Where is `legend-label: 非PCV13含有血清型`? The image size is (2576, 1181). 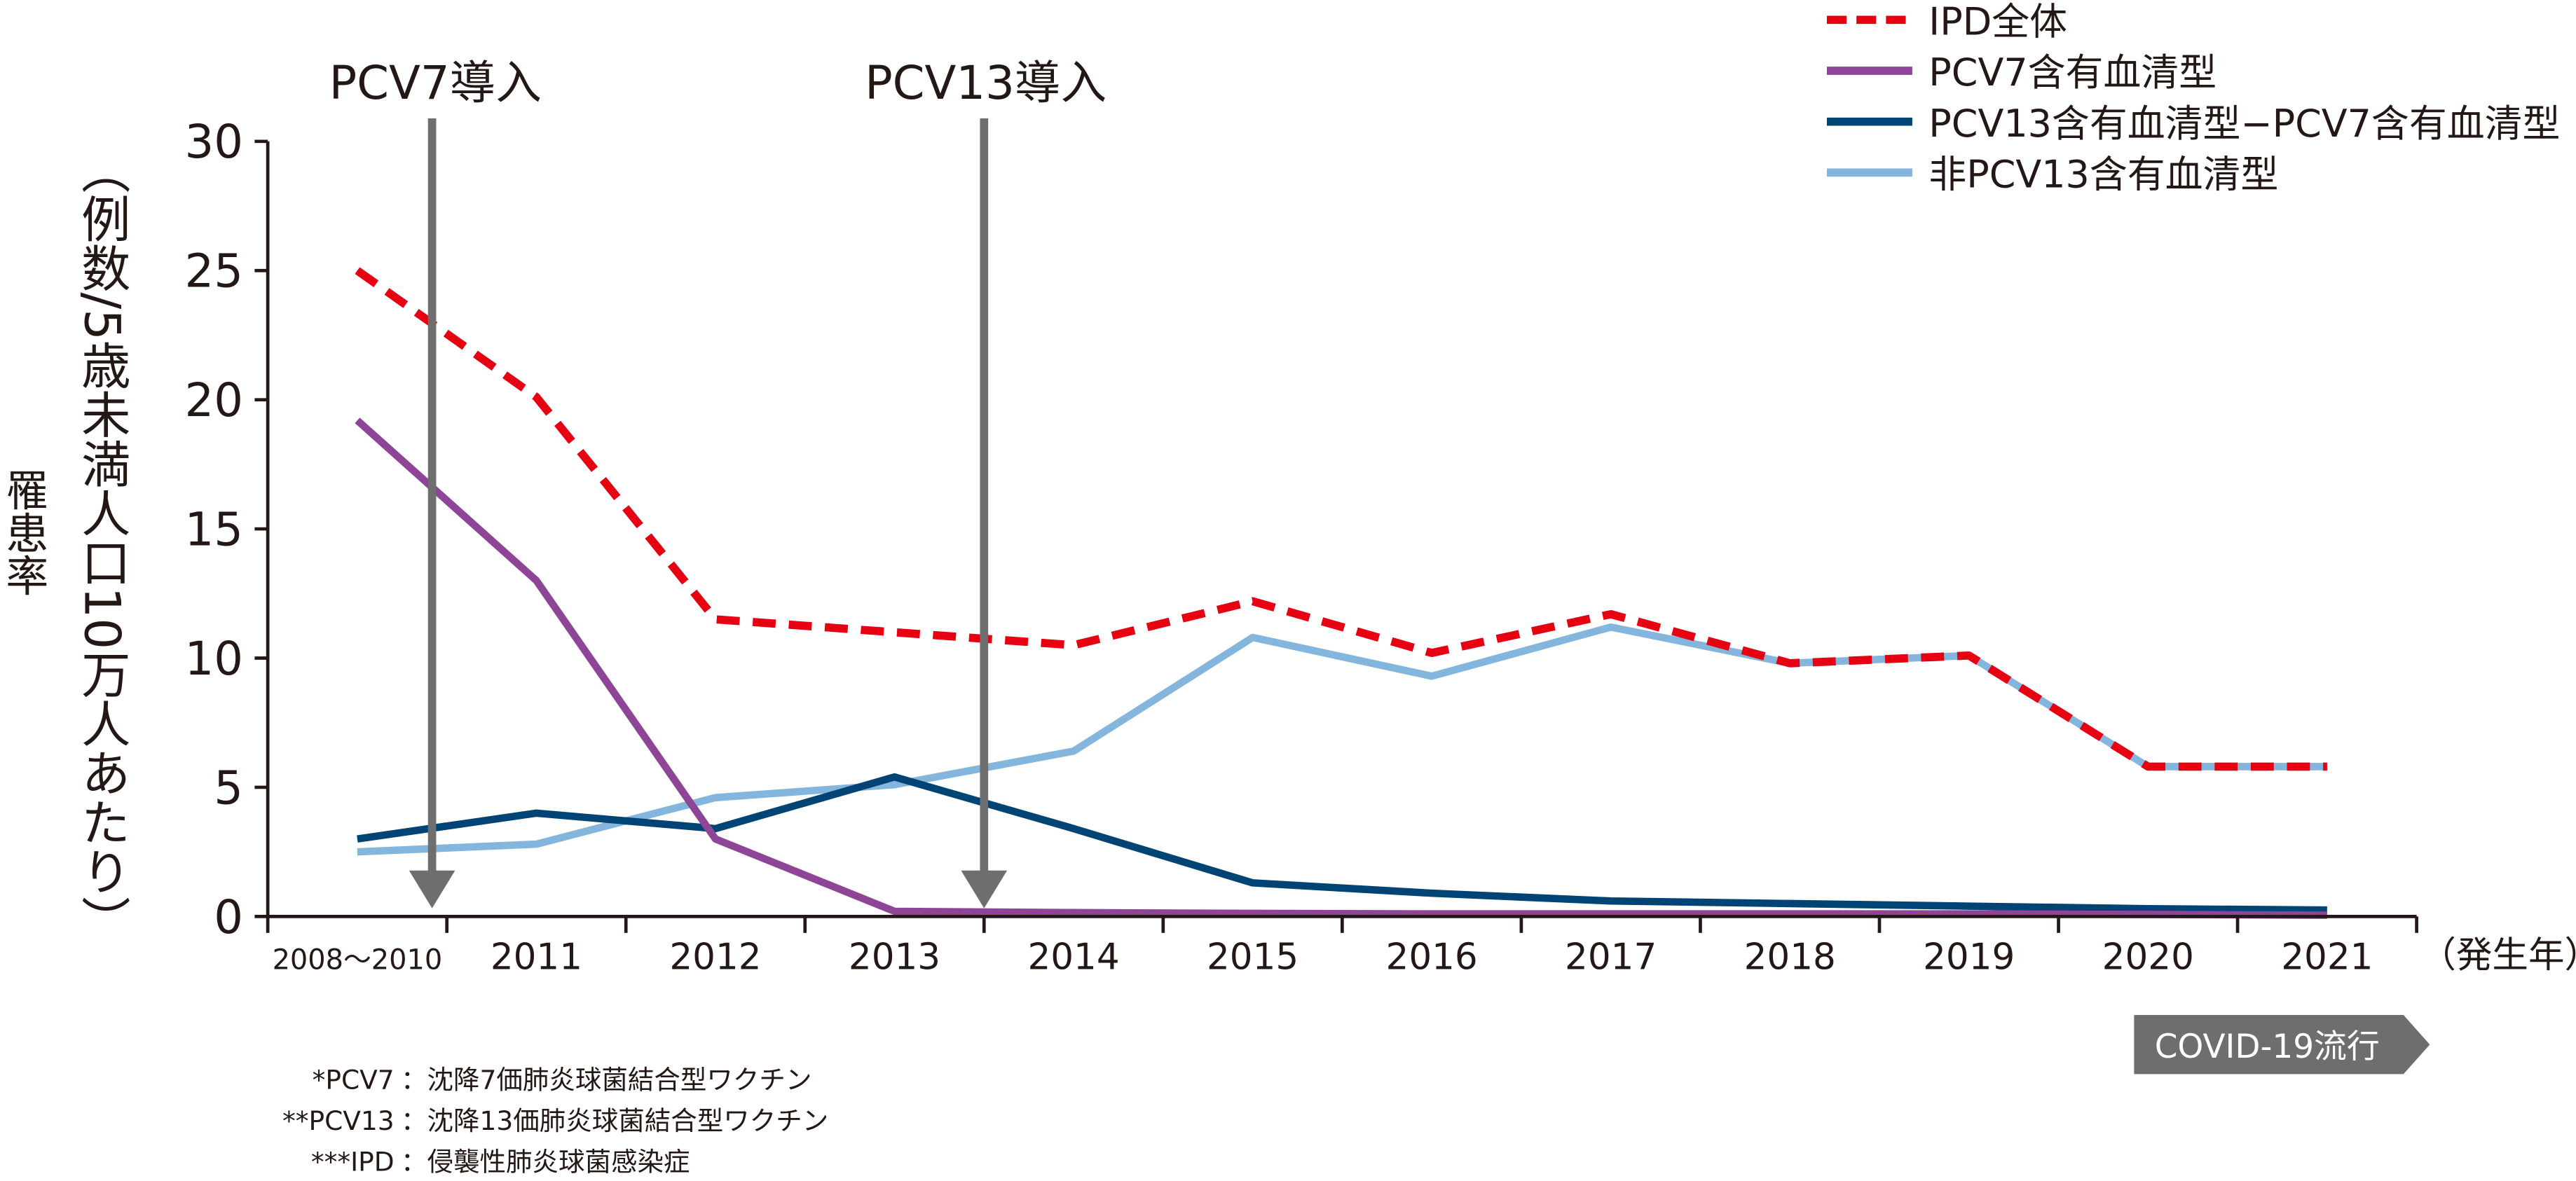 legend-label: 非PCV13含有血清型 is located at coordinates (2103, 174).